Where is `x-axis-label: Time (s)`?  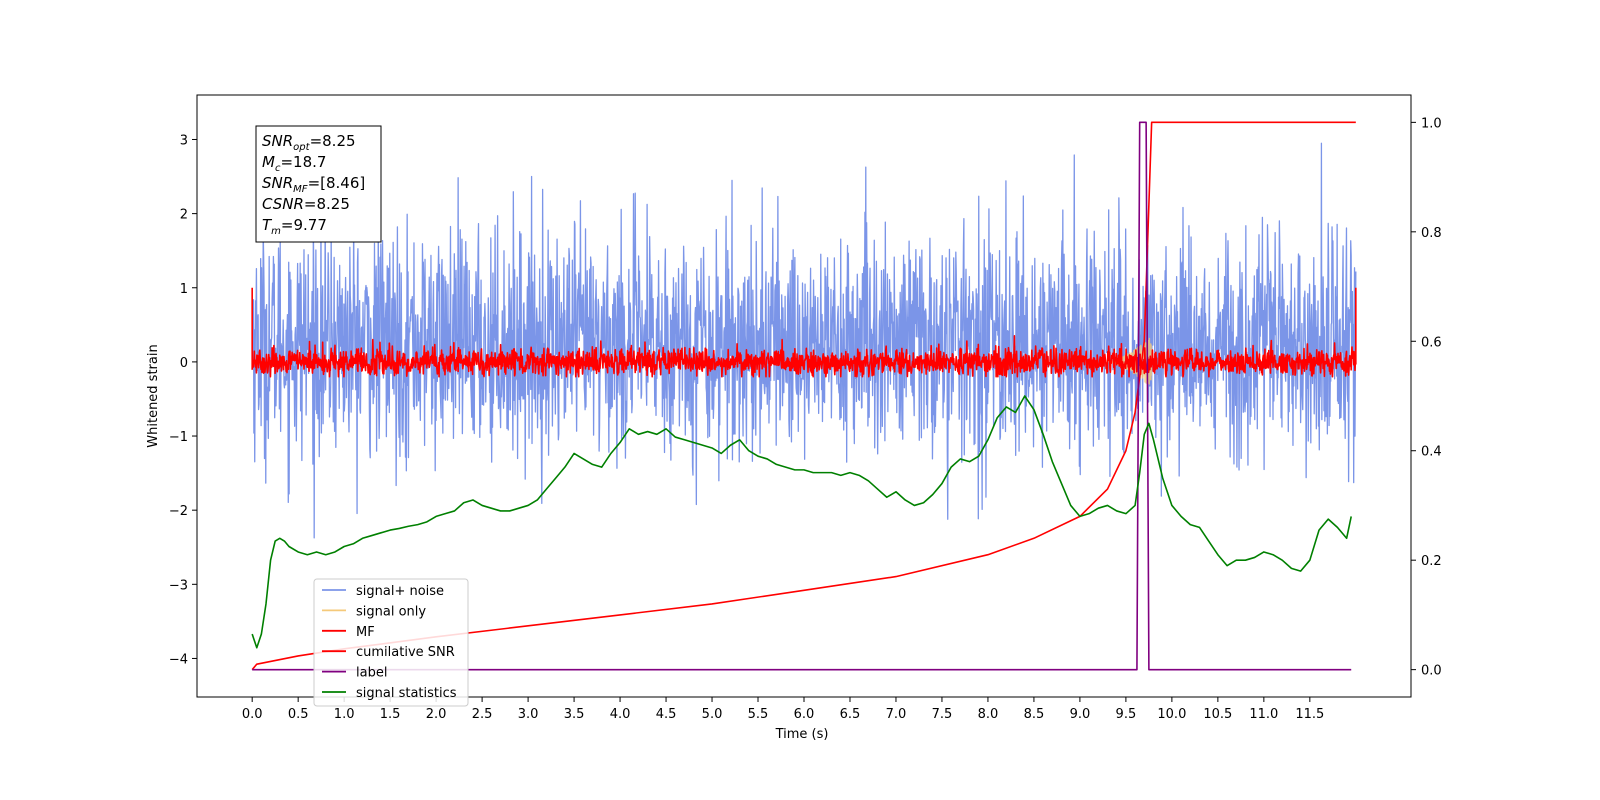 x-axis-label: Time (s) is located at coordinates (802, 734).